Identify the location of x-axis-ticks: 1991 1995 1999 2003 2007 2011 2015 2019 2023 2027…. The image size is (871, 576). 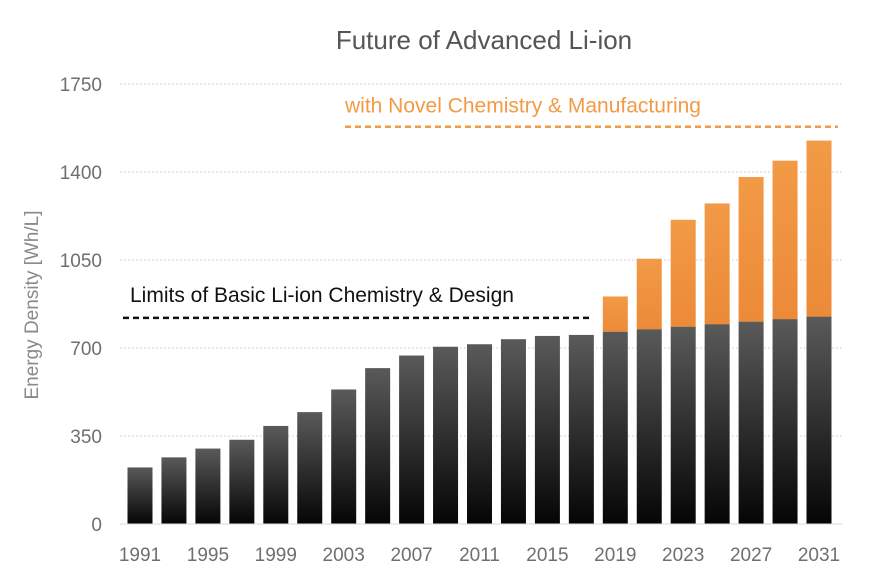
(479, 555).